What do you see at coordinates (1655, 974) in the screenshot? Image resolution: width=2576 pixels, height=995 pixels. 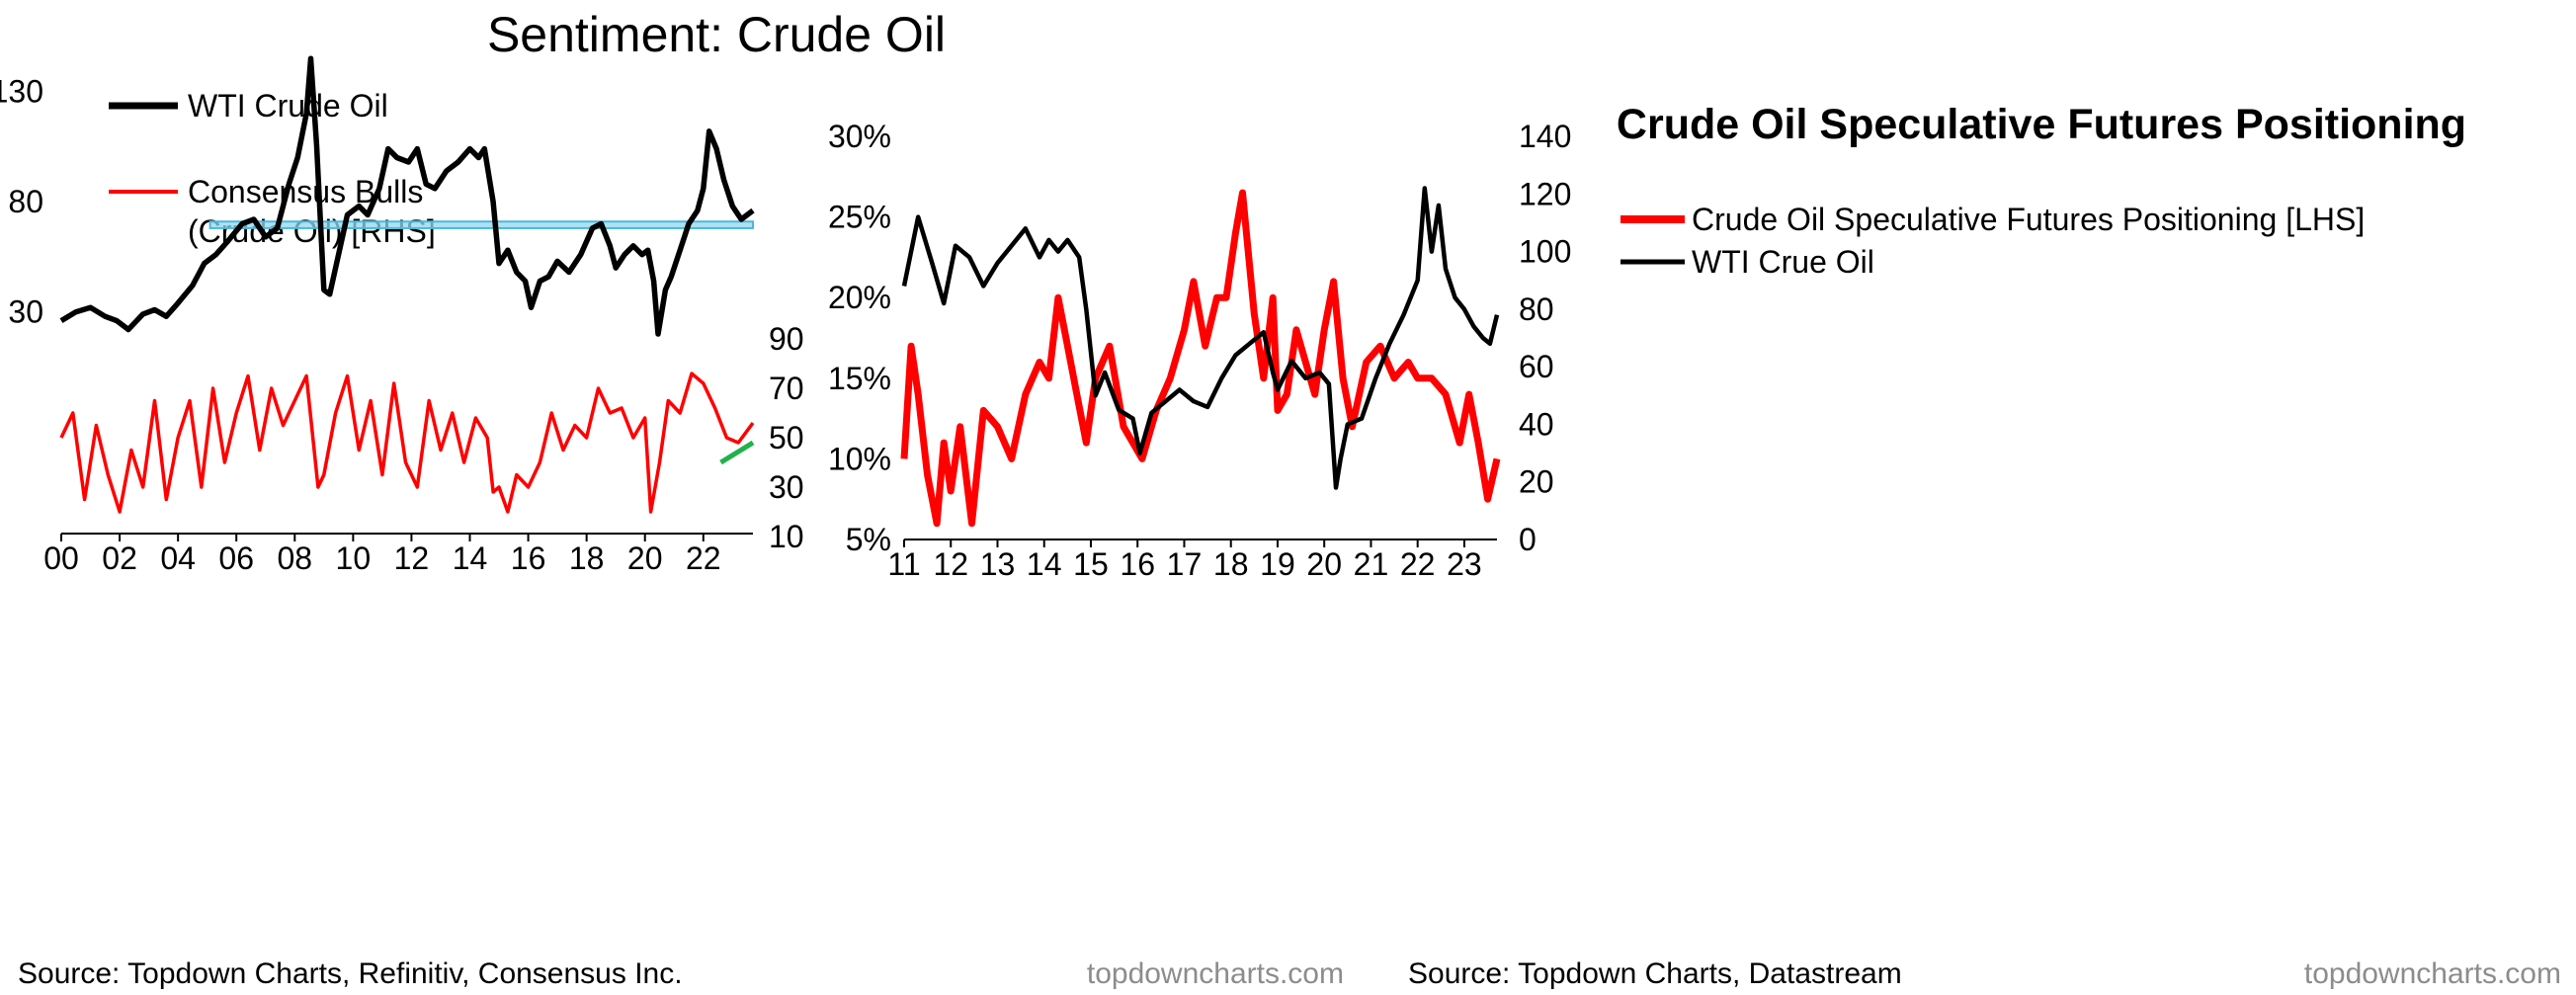 I see `right-source-note: Source: Topdown Charts, Datastream` at bounding box center [1655, 974].